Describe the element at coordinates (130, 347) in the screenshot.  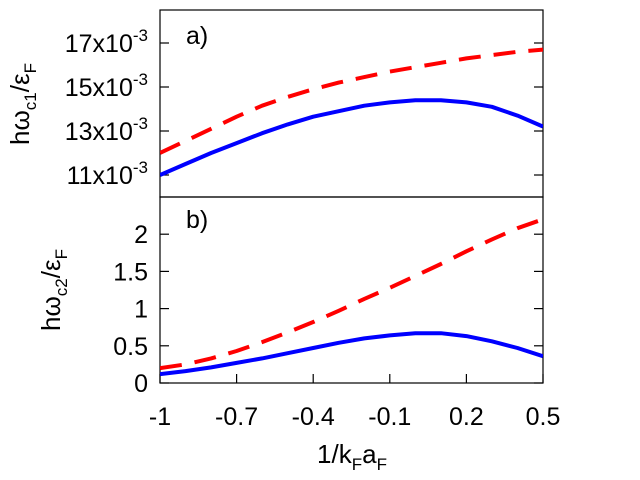
I see `panel-b-ytick-label: 0.5` at that location.